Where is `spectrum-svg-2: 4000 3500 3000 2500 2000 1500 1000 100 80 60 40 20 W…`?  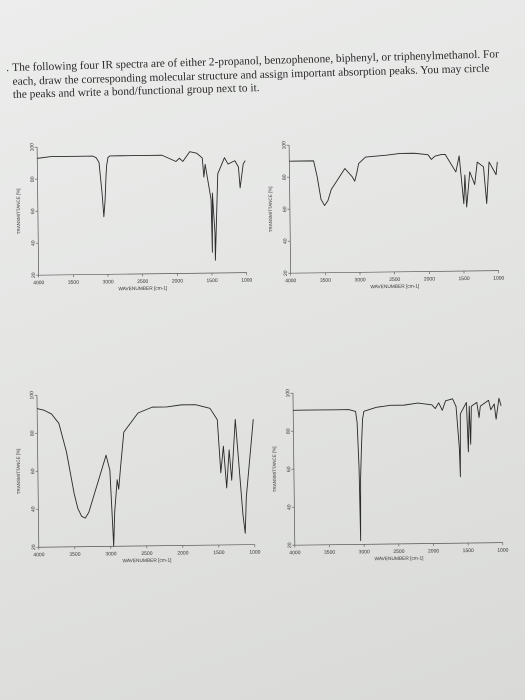
spectrum-svg-2: 4000 3500 3000 2500 2000 1500 1000 100 80 60 40 20 W… is located at coordinates (386, 216).